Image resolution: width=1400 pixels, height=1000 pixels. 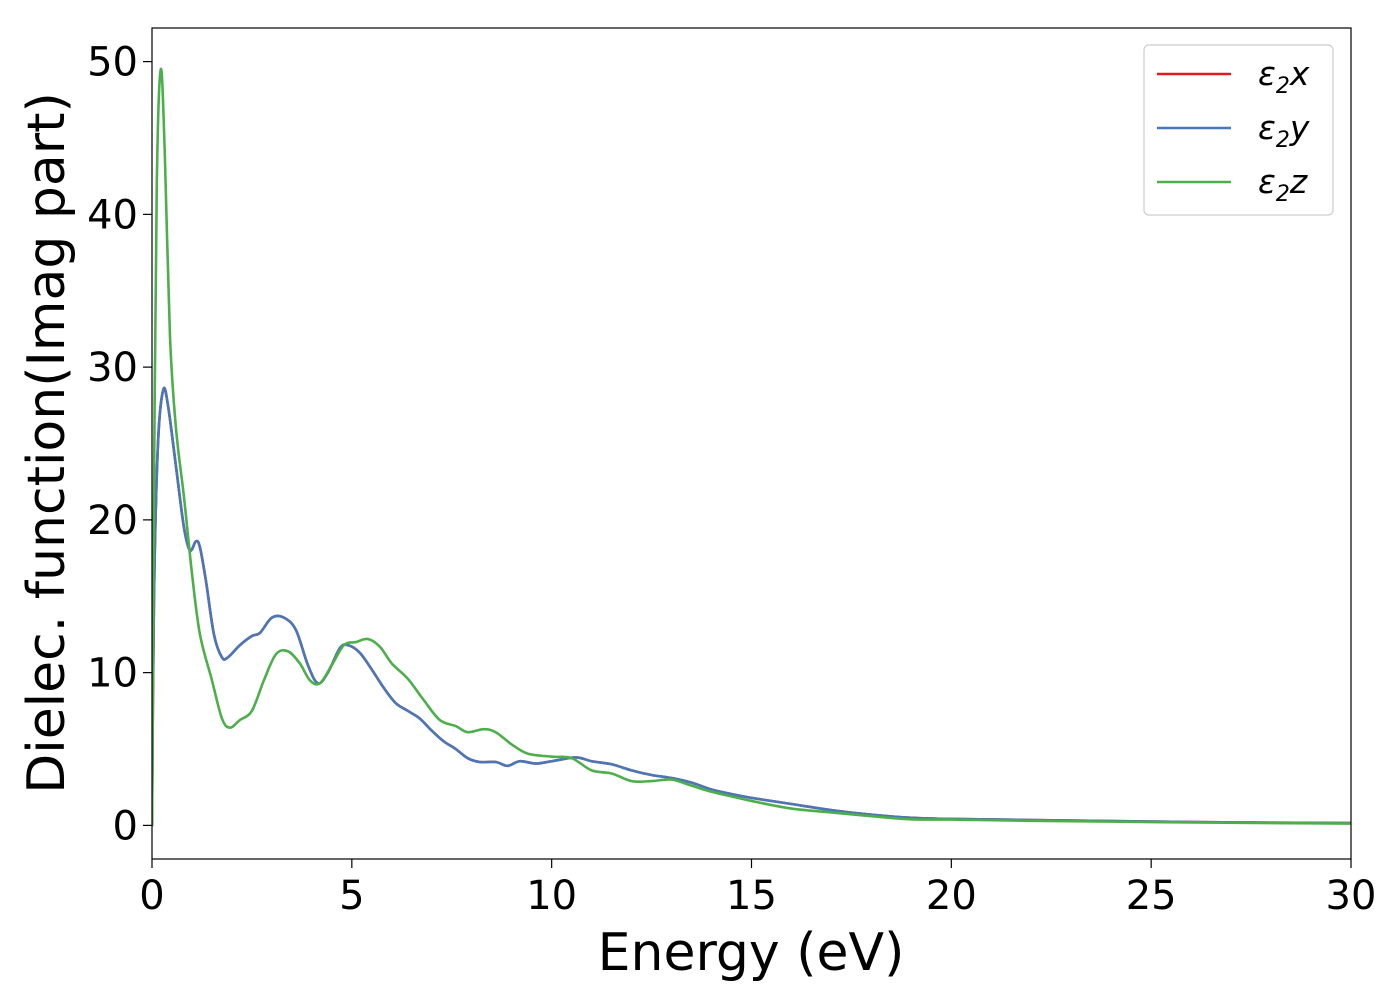 What do you see at coordinates (47, 443) in the screenshot?
I see `y-axis-label: Dielec. function(Imag part)` at bounding box center [47, 443].